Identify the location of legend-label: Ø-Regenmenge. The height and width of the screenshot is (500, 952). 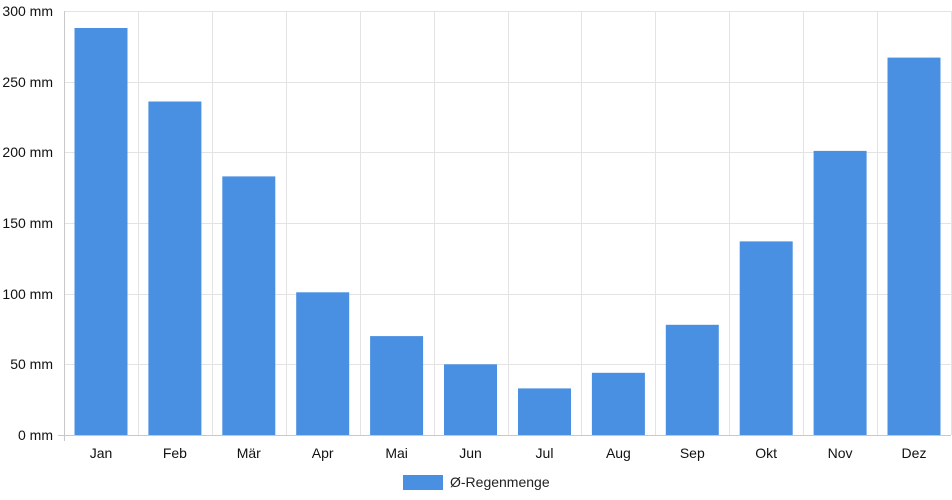
(500, 482).